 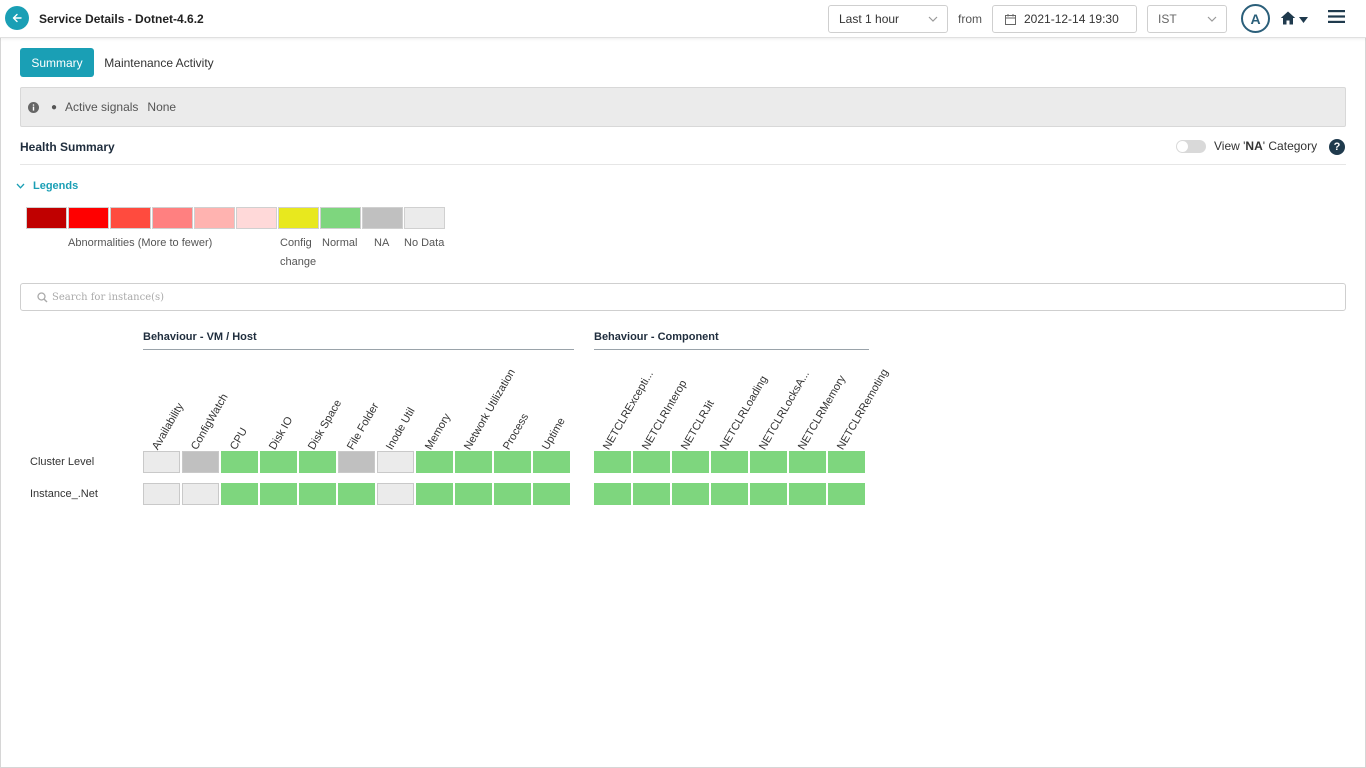 What do you see at coordinates (57, 62) in the screenshot?
I see `tab-summary: Summary` at bounding box center [57, 62].